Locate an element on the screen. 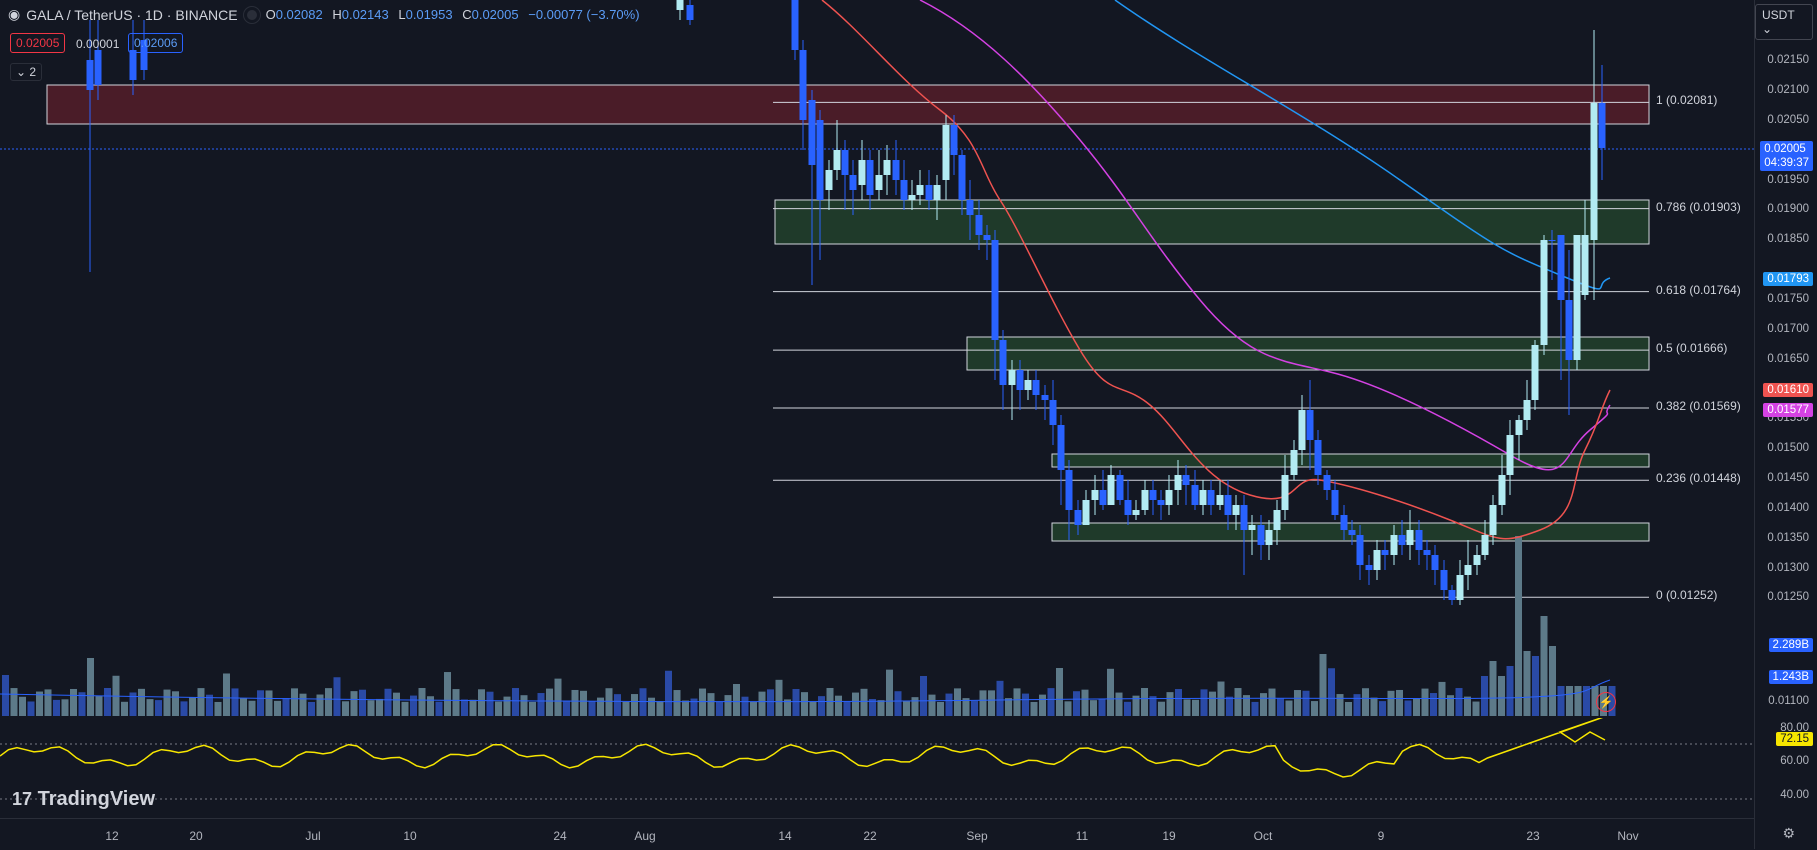  rsi-pane is located at coordinates (877, 768).